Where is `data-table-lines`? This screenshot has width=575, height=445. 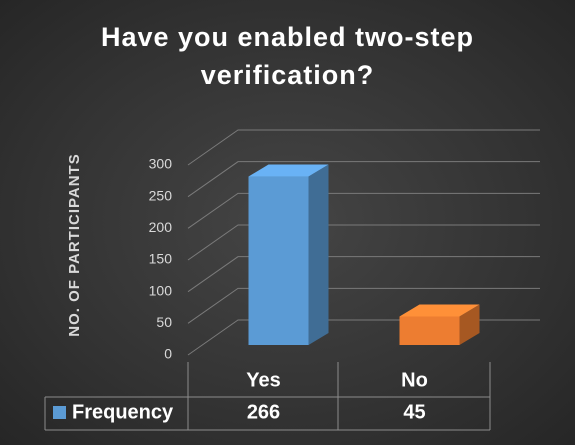
data-table-lines is located at coordinates (267, 396).